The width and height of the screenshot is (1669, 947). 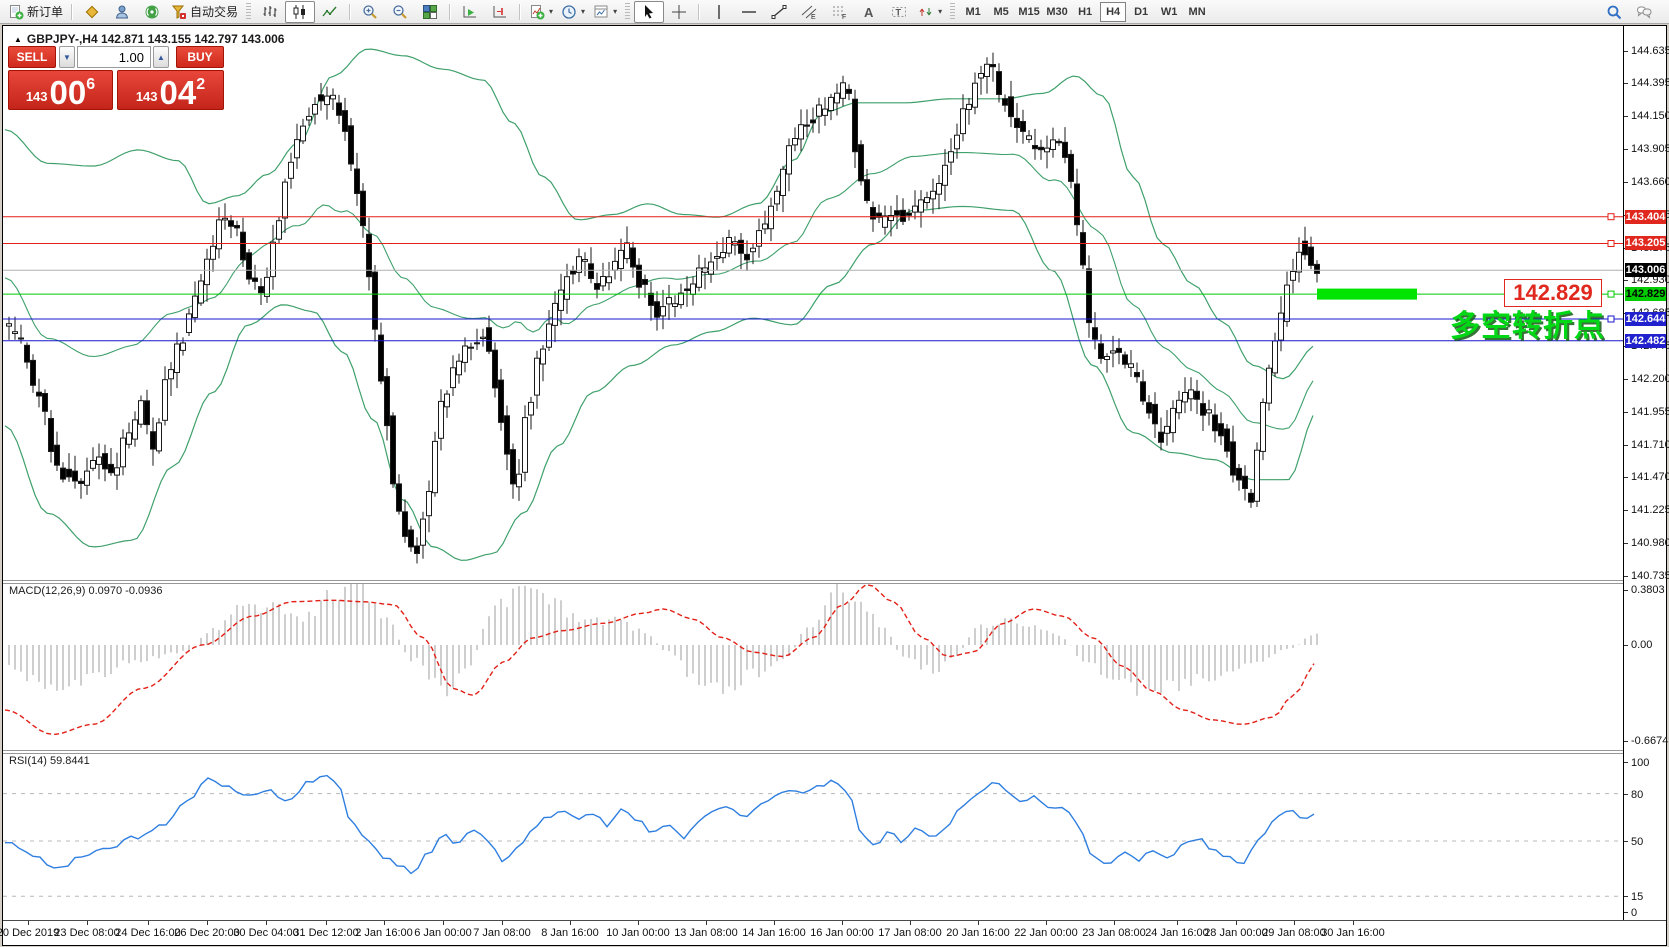 I want to click on template-icon, so click(x=601, y=12).